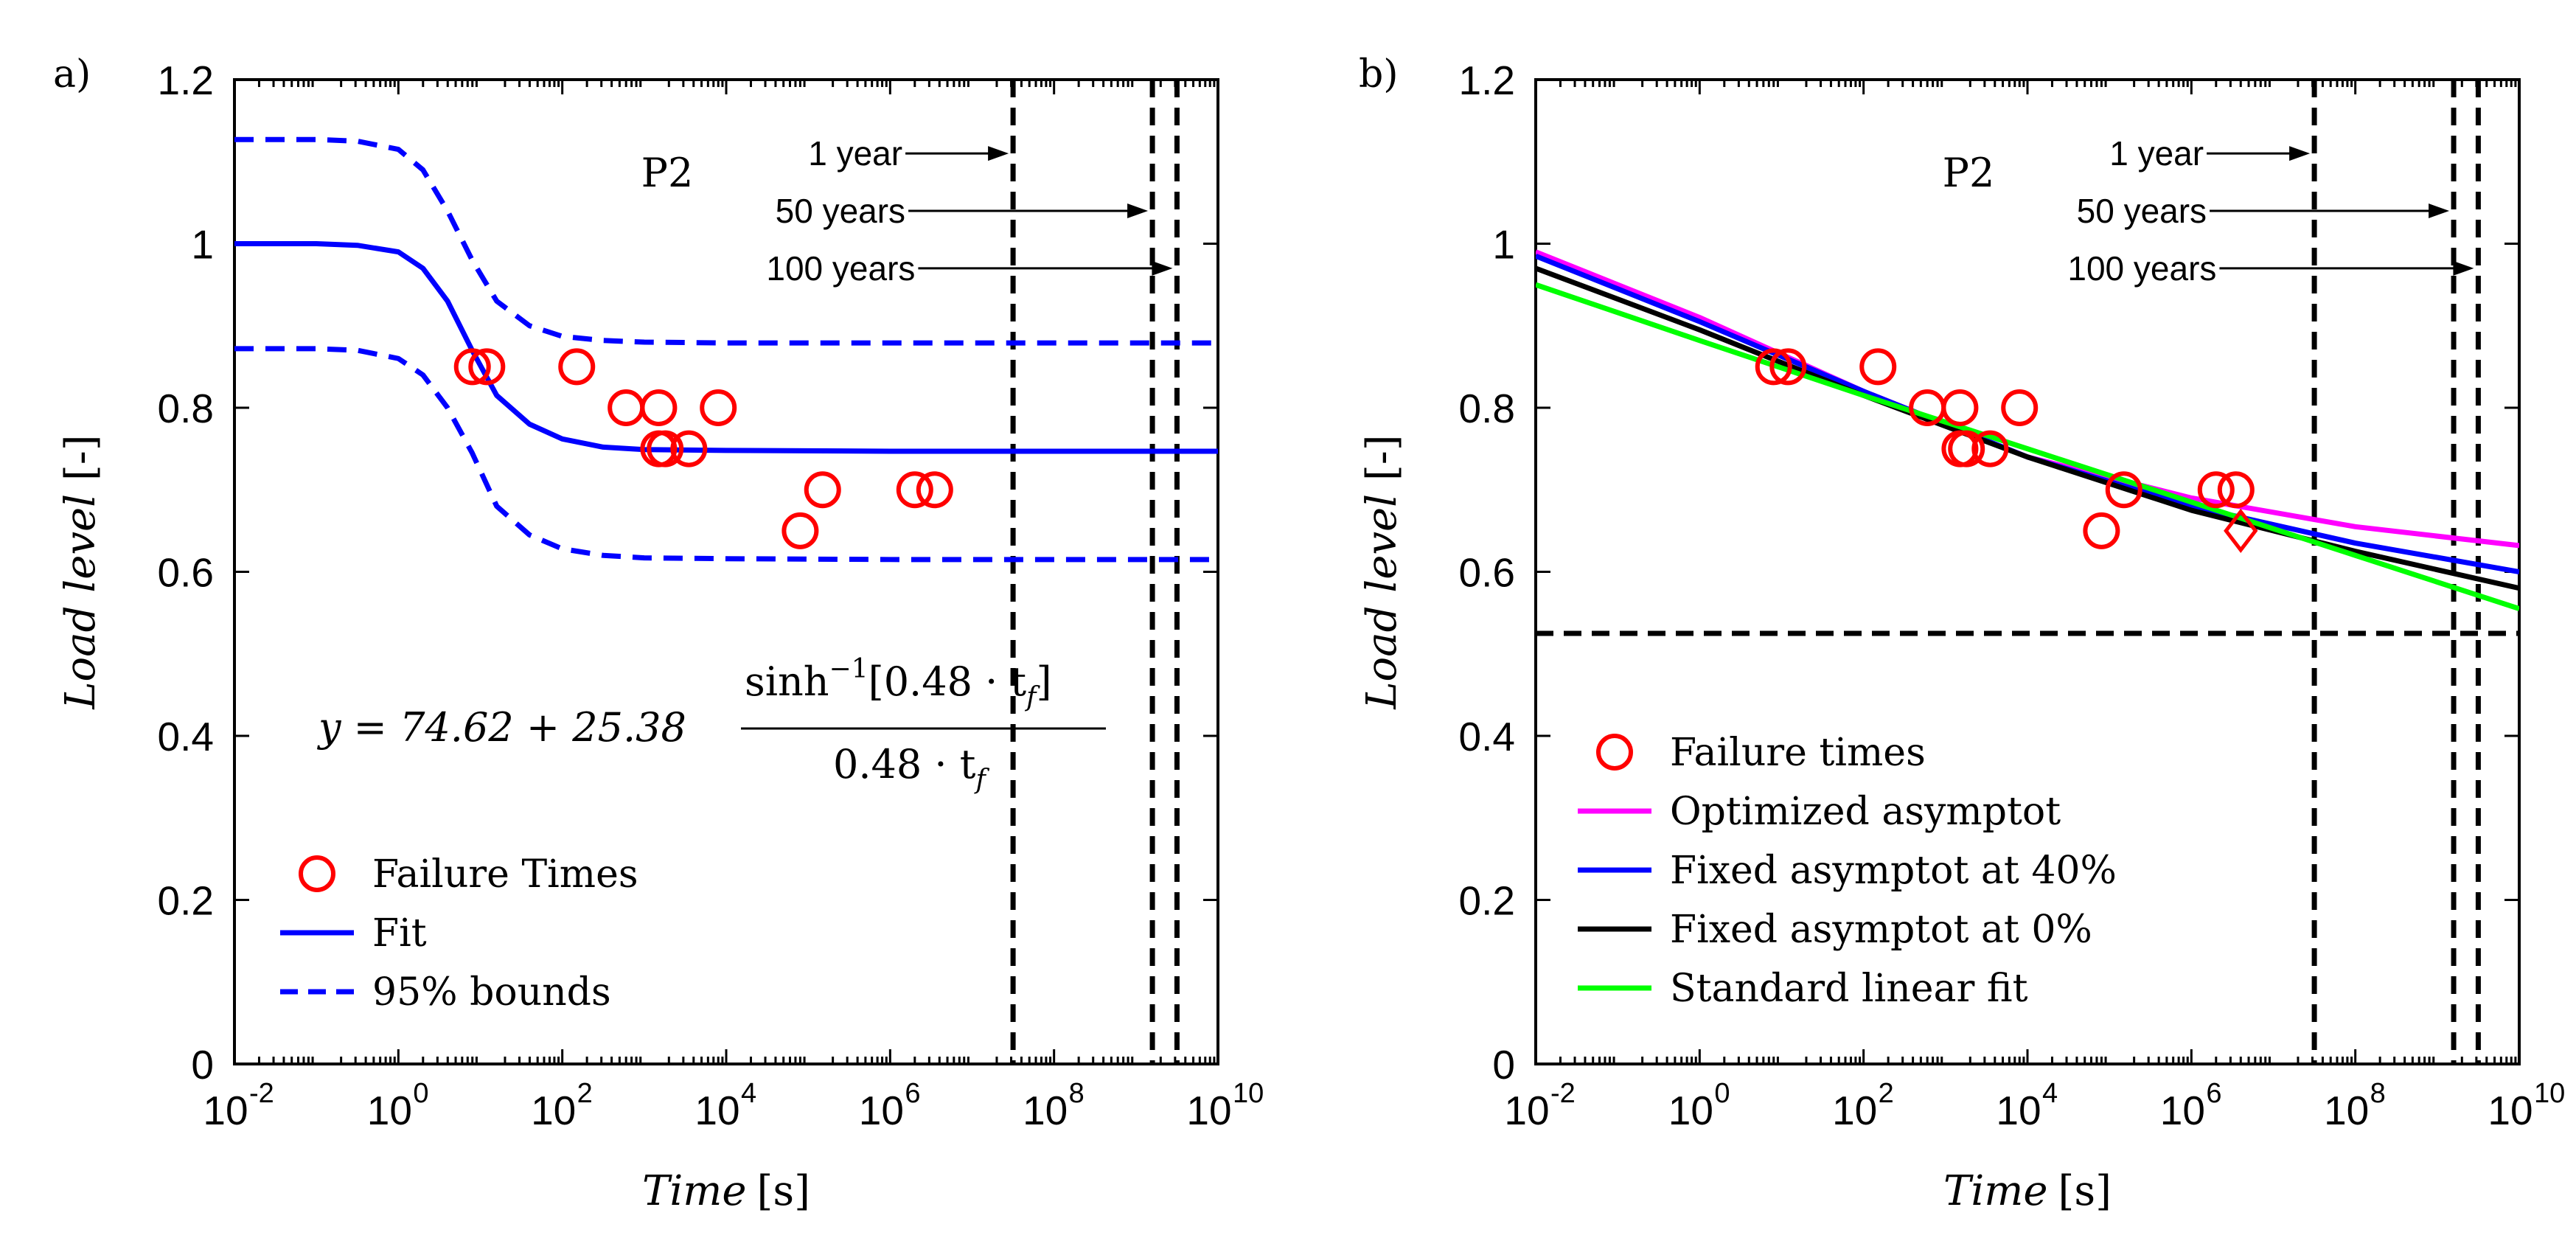  I want to click on annotation-label: 100 years, so click(2141, 268).